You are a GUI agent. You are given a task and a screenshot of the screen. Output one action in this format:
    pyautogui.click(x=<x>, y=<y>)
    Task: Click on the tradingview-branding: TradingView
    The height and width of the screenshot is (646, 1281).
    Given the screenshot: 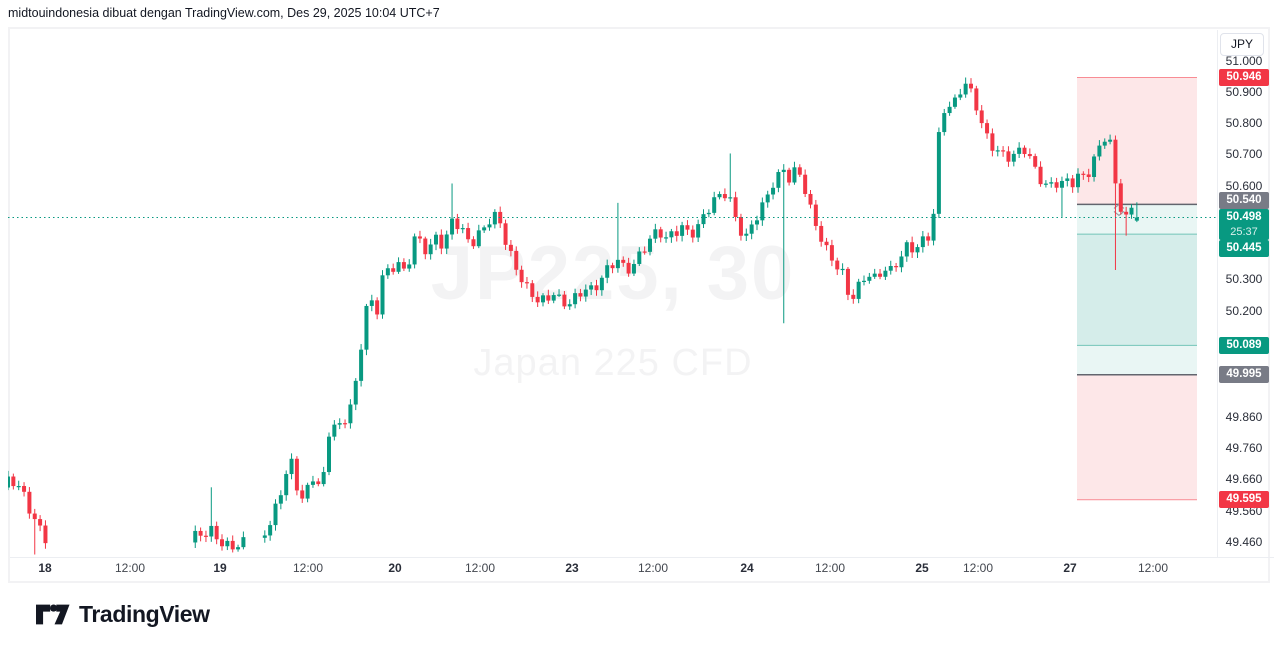 What is the action you would take?
    pyautogui.click(x=123, y=614)
    